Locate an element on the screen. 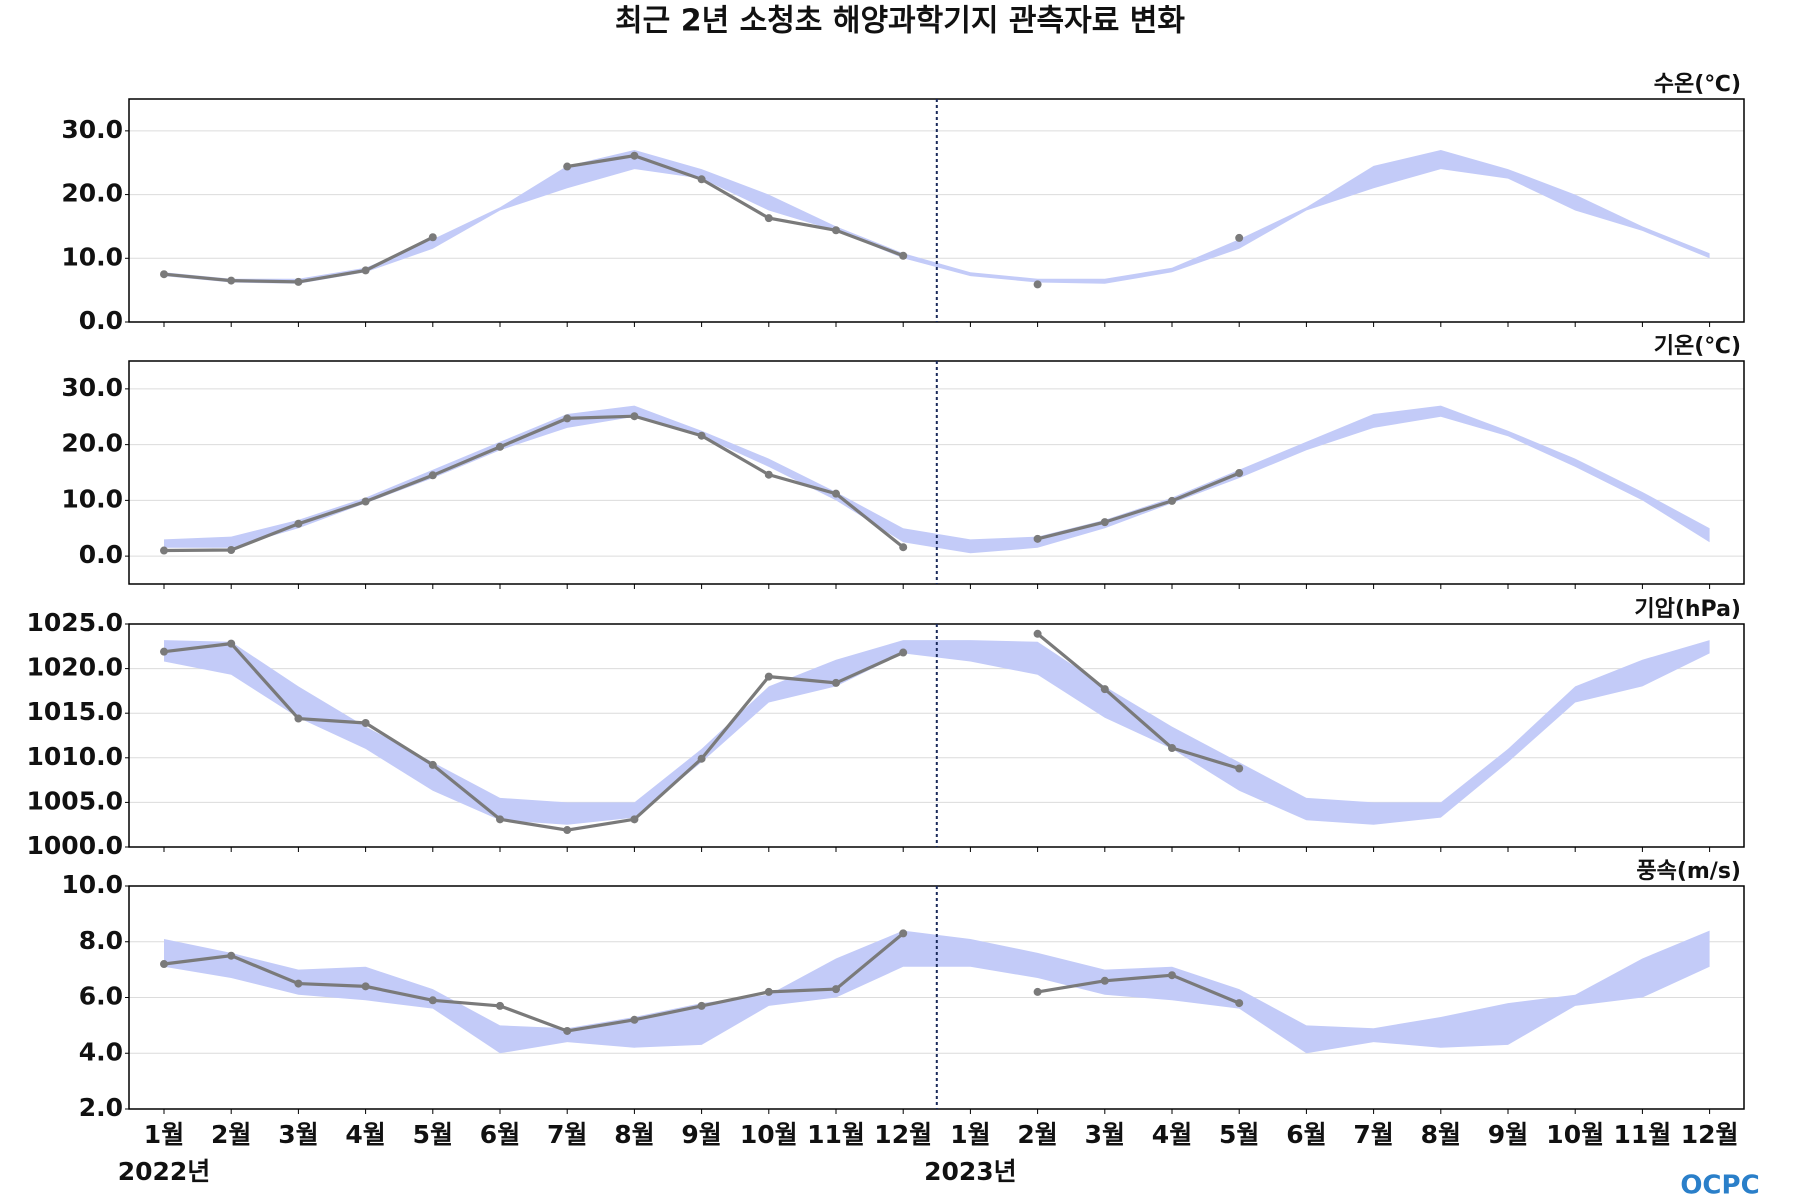  y-tick-label: 1000.0 is located at coordinates (75, 845).